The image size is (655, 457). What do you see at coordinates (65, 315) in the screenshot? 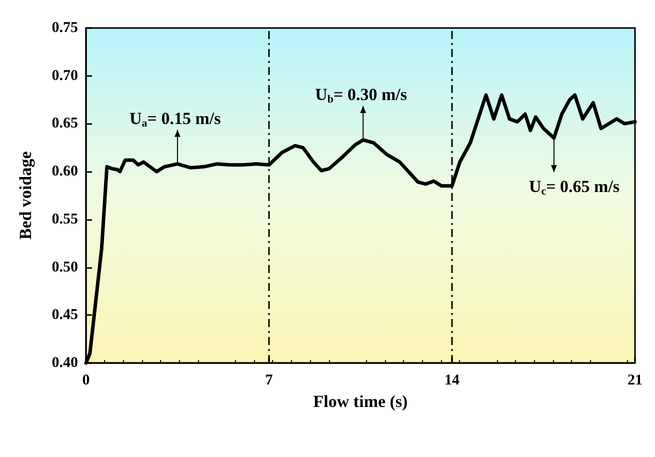
I see `y-tick-label: 0.45` at bounding box center [65, 315].